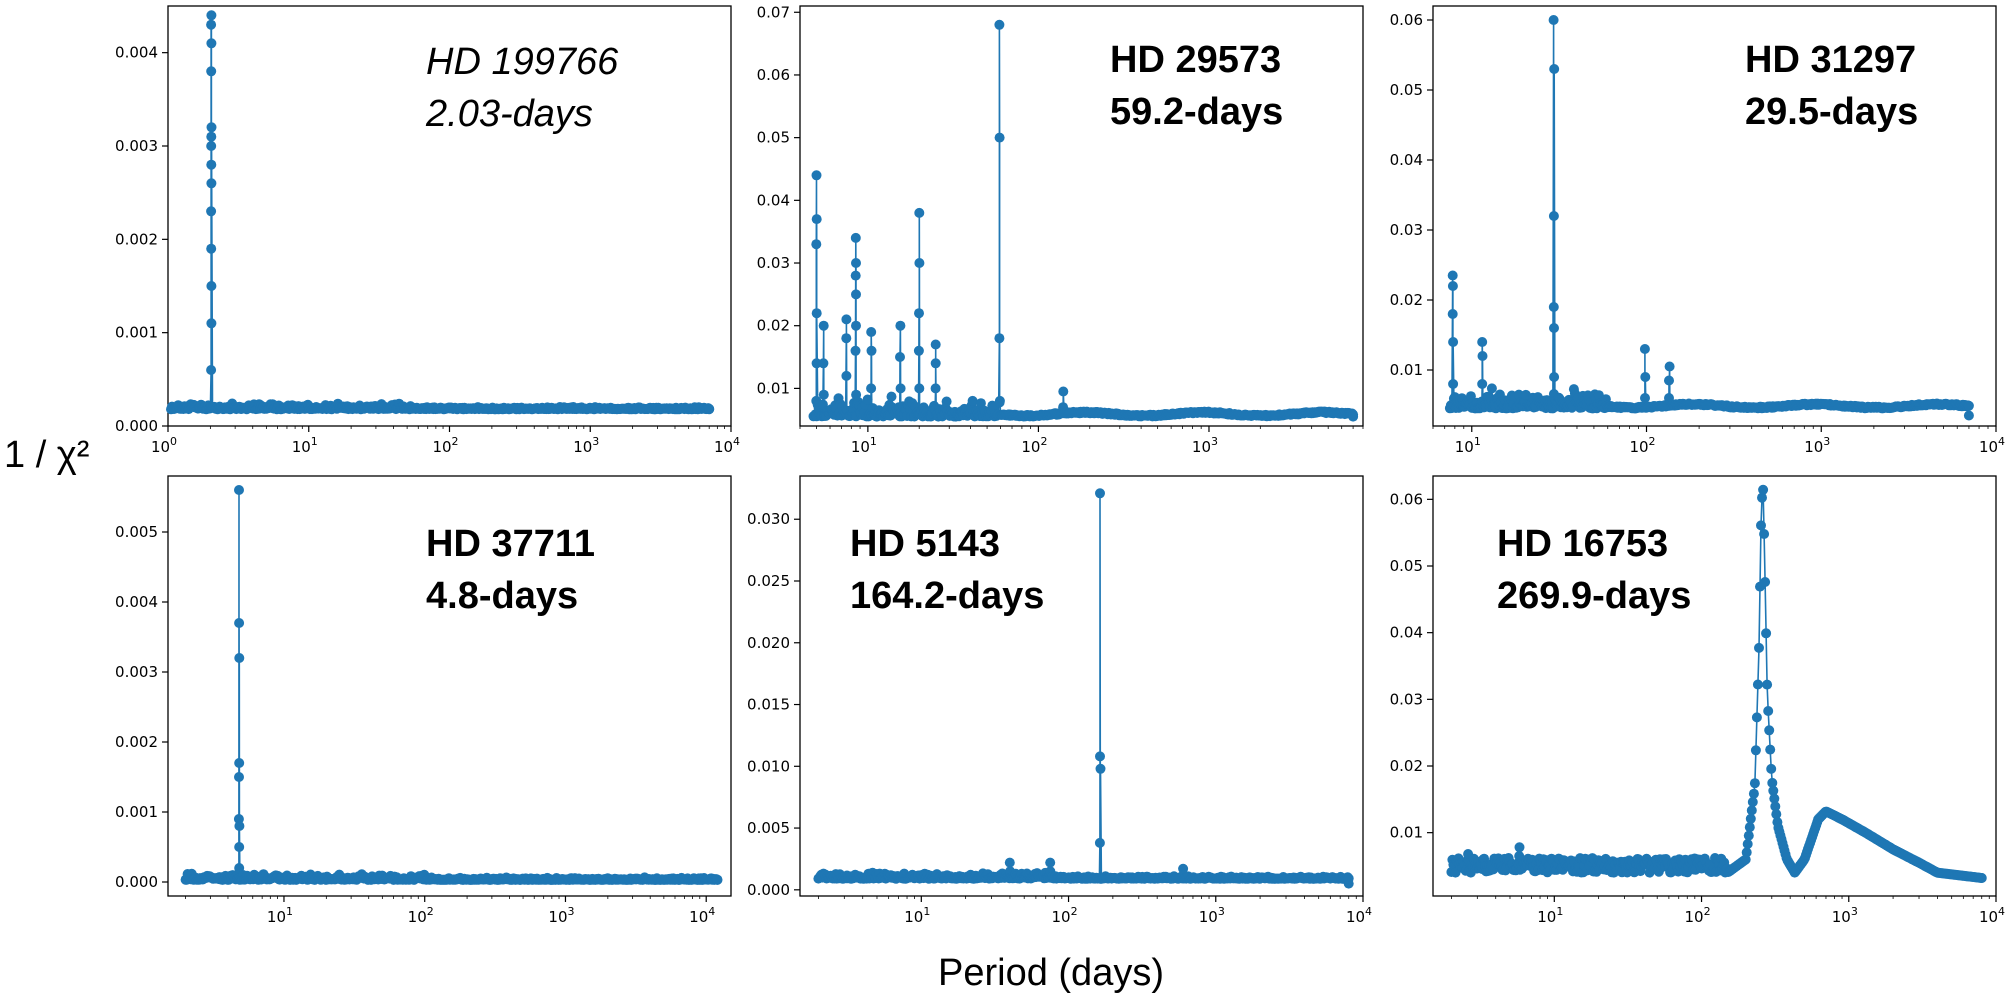  I want to click on panel-title-line: HD 16753, so click(1582, 544).